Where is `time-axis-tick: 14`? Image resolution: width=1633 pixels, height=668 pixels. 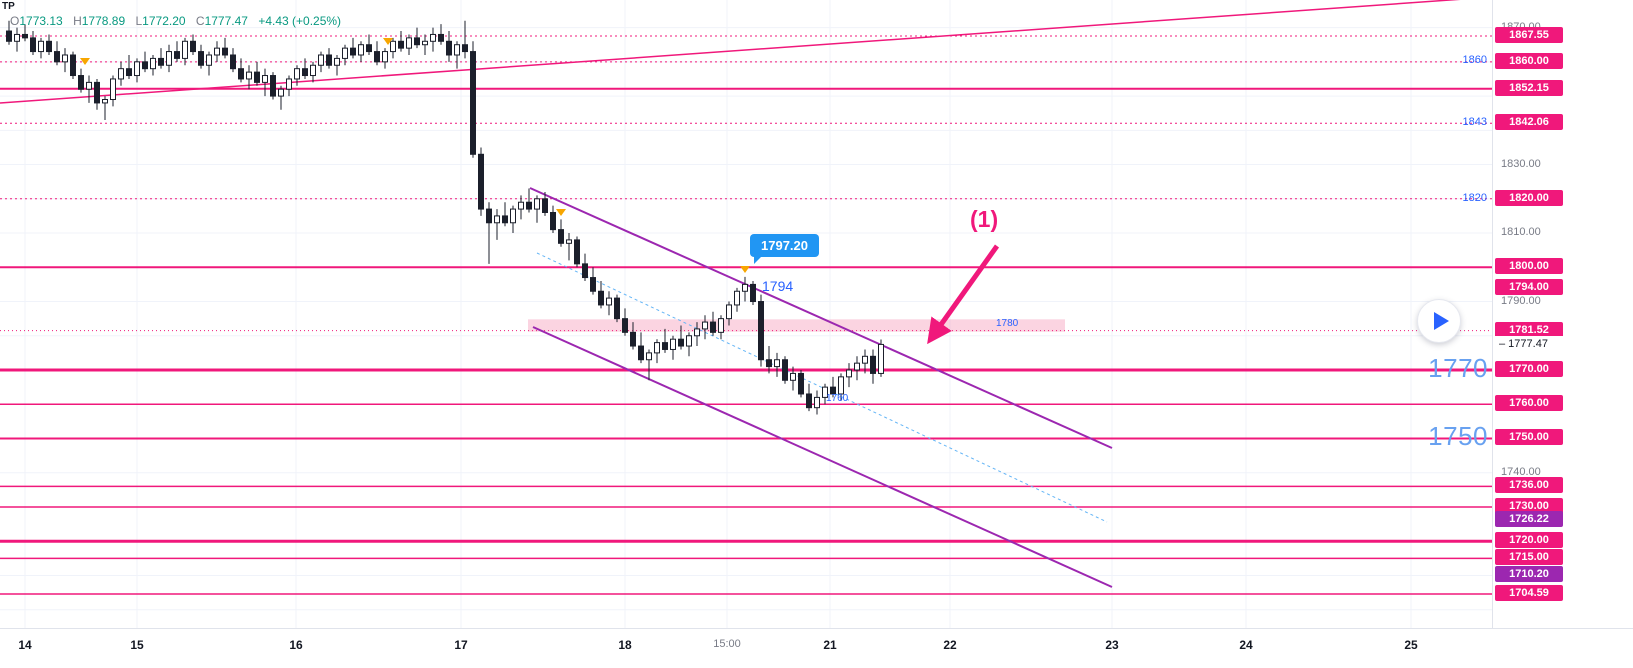 time-axis-tick: 14 is located at coordinates (25, 645).